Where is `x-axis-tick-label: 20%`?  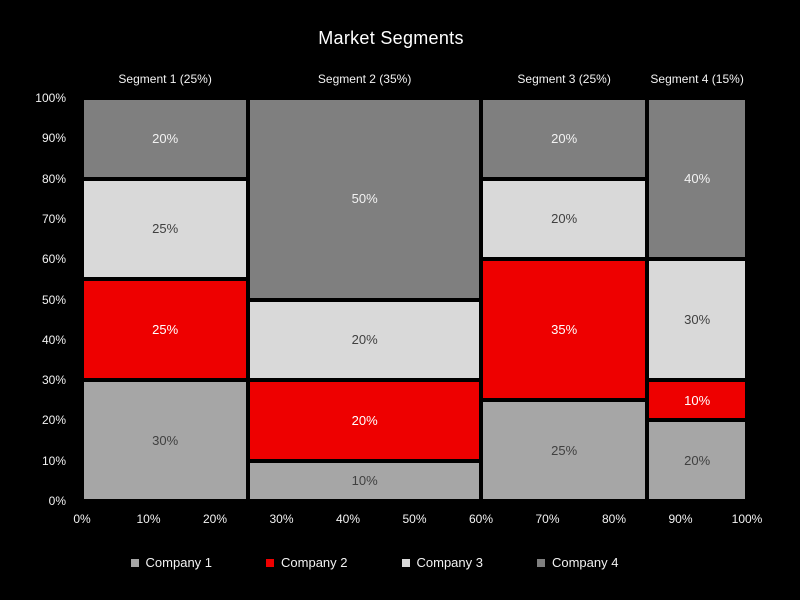 x-axis-tick-label: 20% is located at coordinates (215, 519).